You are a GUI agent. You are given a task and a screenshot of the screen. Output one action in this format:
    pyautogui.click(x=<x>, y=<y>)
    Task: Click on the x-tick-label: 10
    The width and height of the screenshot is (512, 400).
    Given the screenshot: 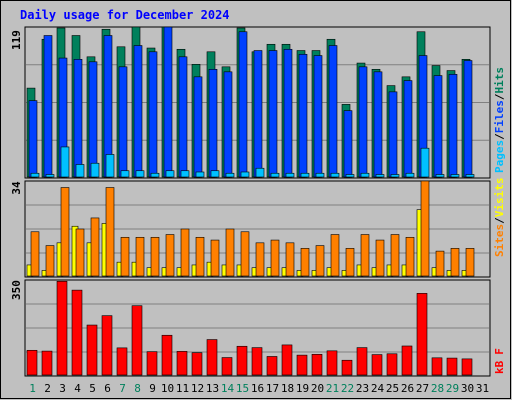 What is the action you would take?
    pyautogui.click(x=167, y=388)
    